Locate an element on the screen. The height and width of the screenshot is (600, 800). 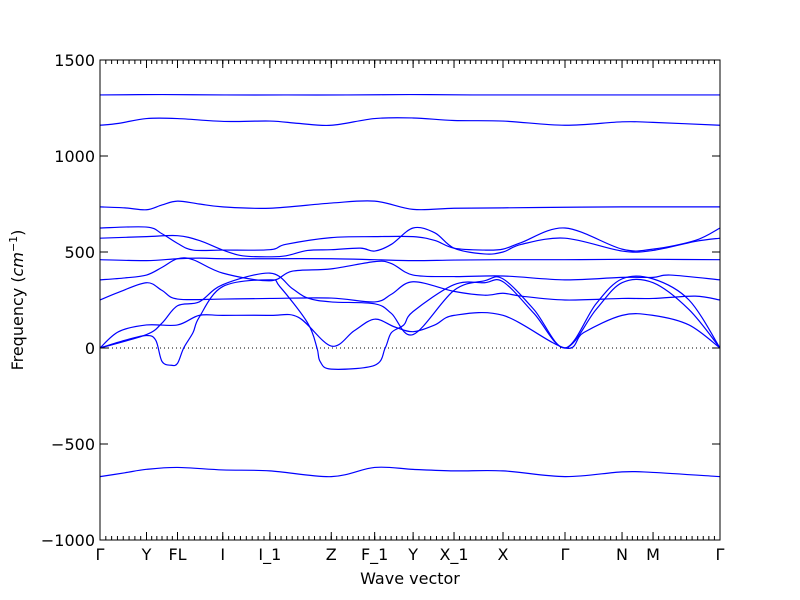
y-axis-label-exponent: −1 is located at coordinates (13, 244).